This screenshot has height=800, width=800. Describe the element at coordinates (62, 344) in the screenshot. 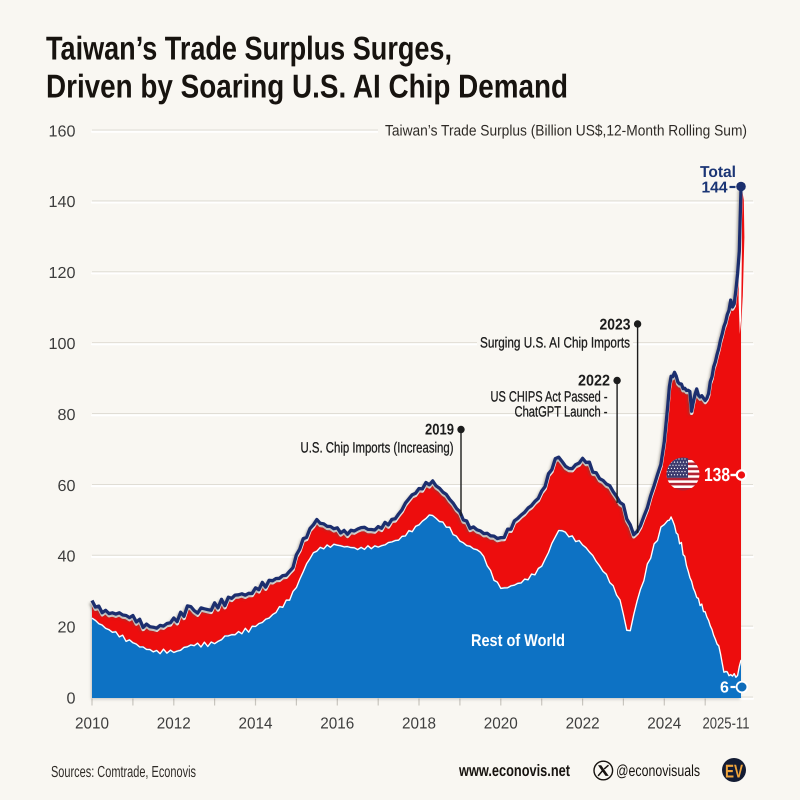

I see `svg-text: 100` at that location.